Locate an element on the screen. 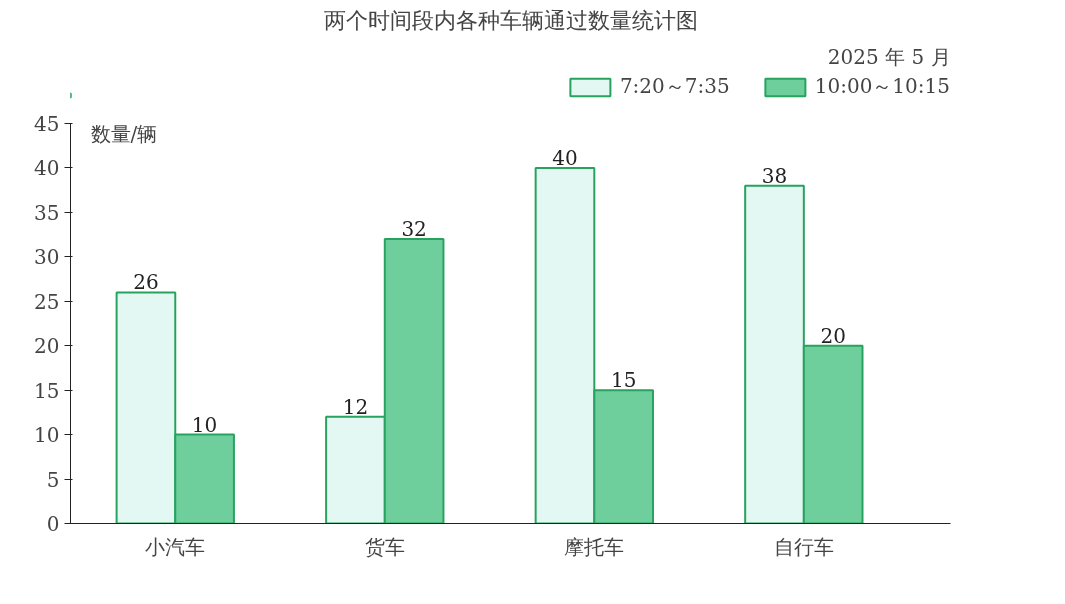 This screenshot has height=604, width=1065. data-label: 40 is located at coordinates (565, 157).